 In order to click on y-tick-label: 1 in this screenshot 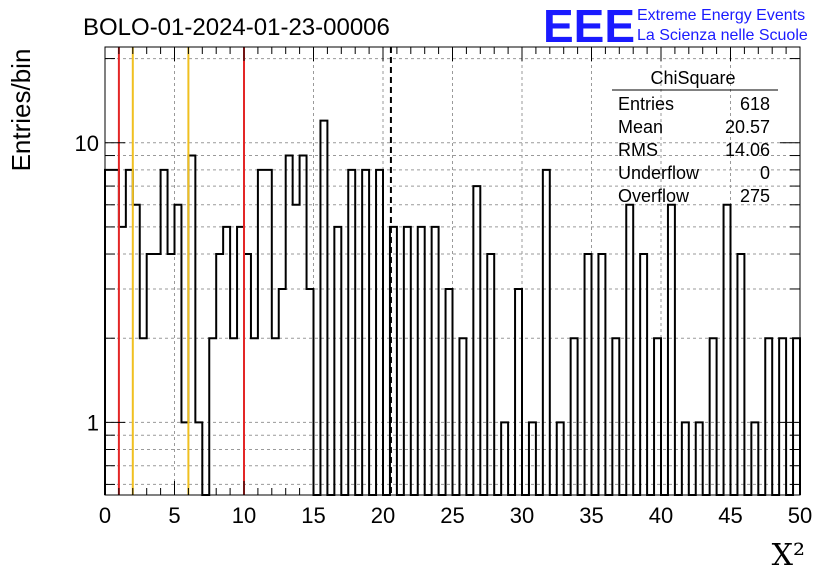, I will do `click(93, 422)`.